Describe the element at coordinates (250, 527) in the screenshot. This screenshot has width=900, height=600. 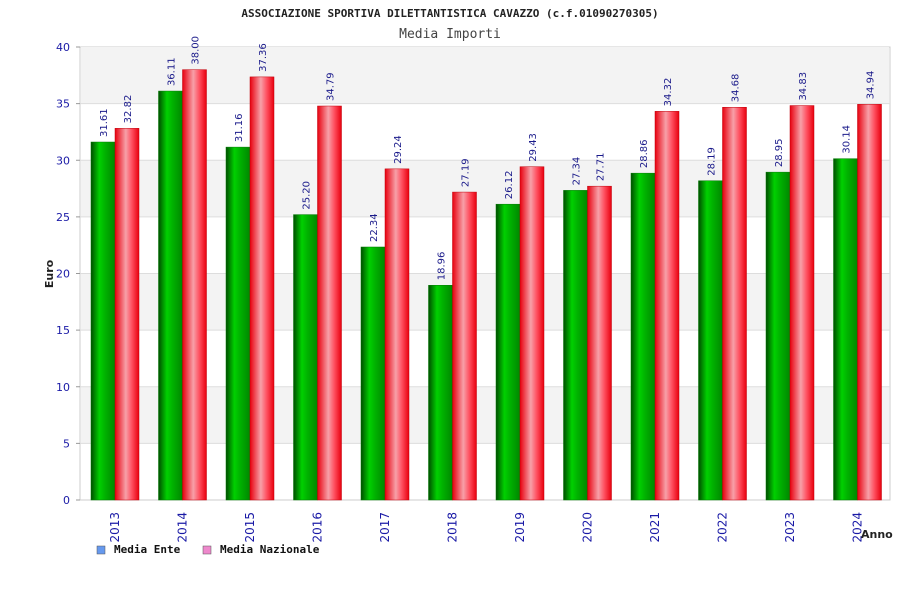
I see `x-tick-label: 2015` at that location.